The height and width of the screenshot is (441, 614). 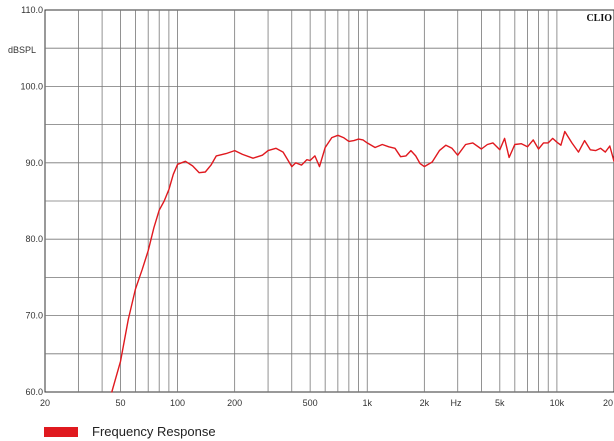 I want to click on x-tick-label: 50, so click(x=120, y=403).